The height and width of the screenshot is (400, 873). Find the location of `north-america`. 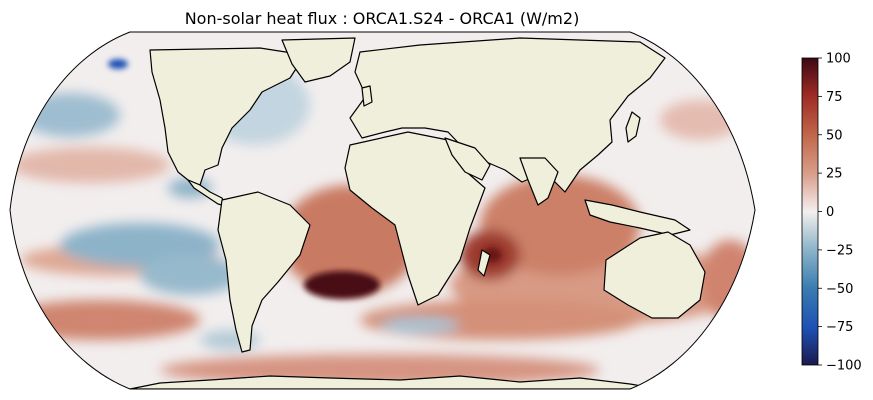

north-america is located at coordinates (227, 116).